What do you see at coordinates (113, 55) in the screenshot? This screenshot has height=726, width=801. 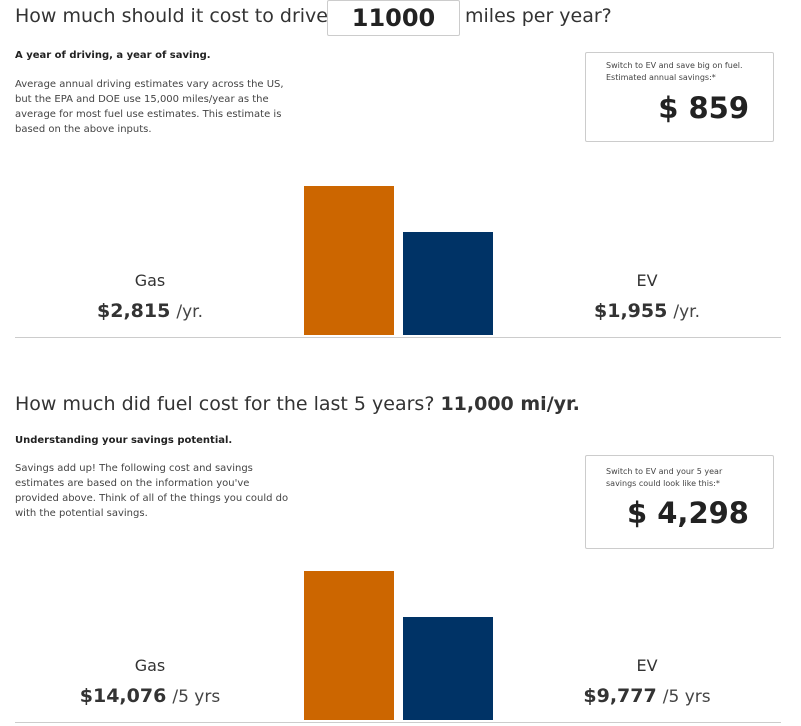 I see `subtitle: A year of driving, a year of saving.` at bounding box center [113, 55].